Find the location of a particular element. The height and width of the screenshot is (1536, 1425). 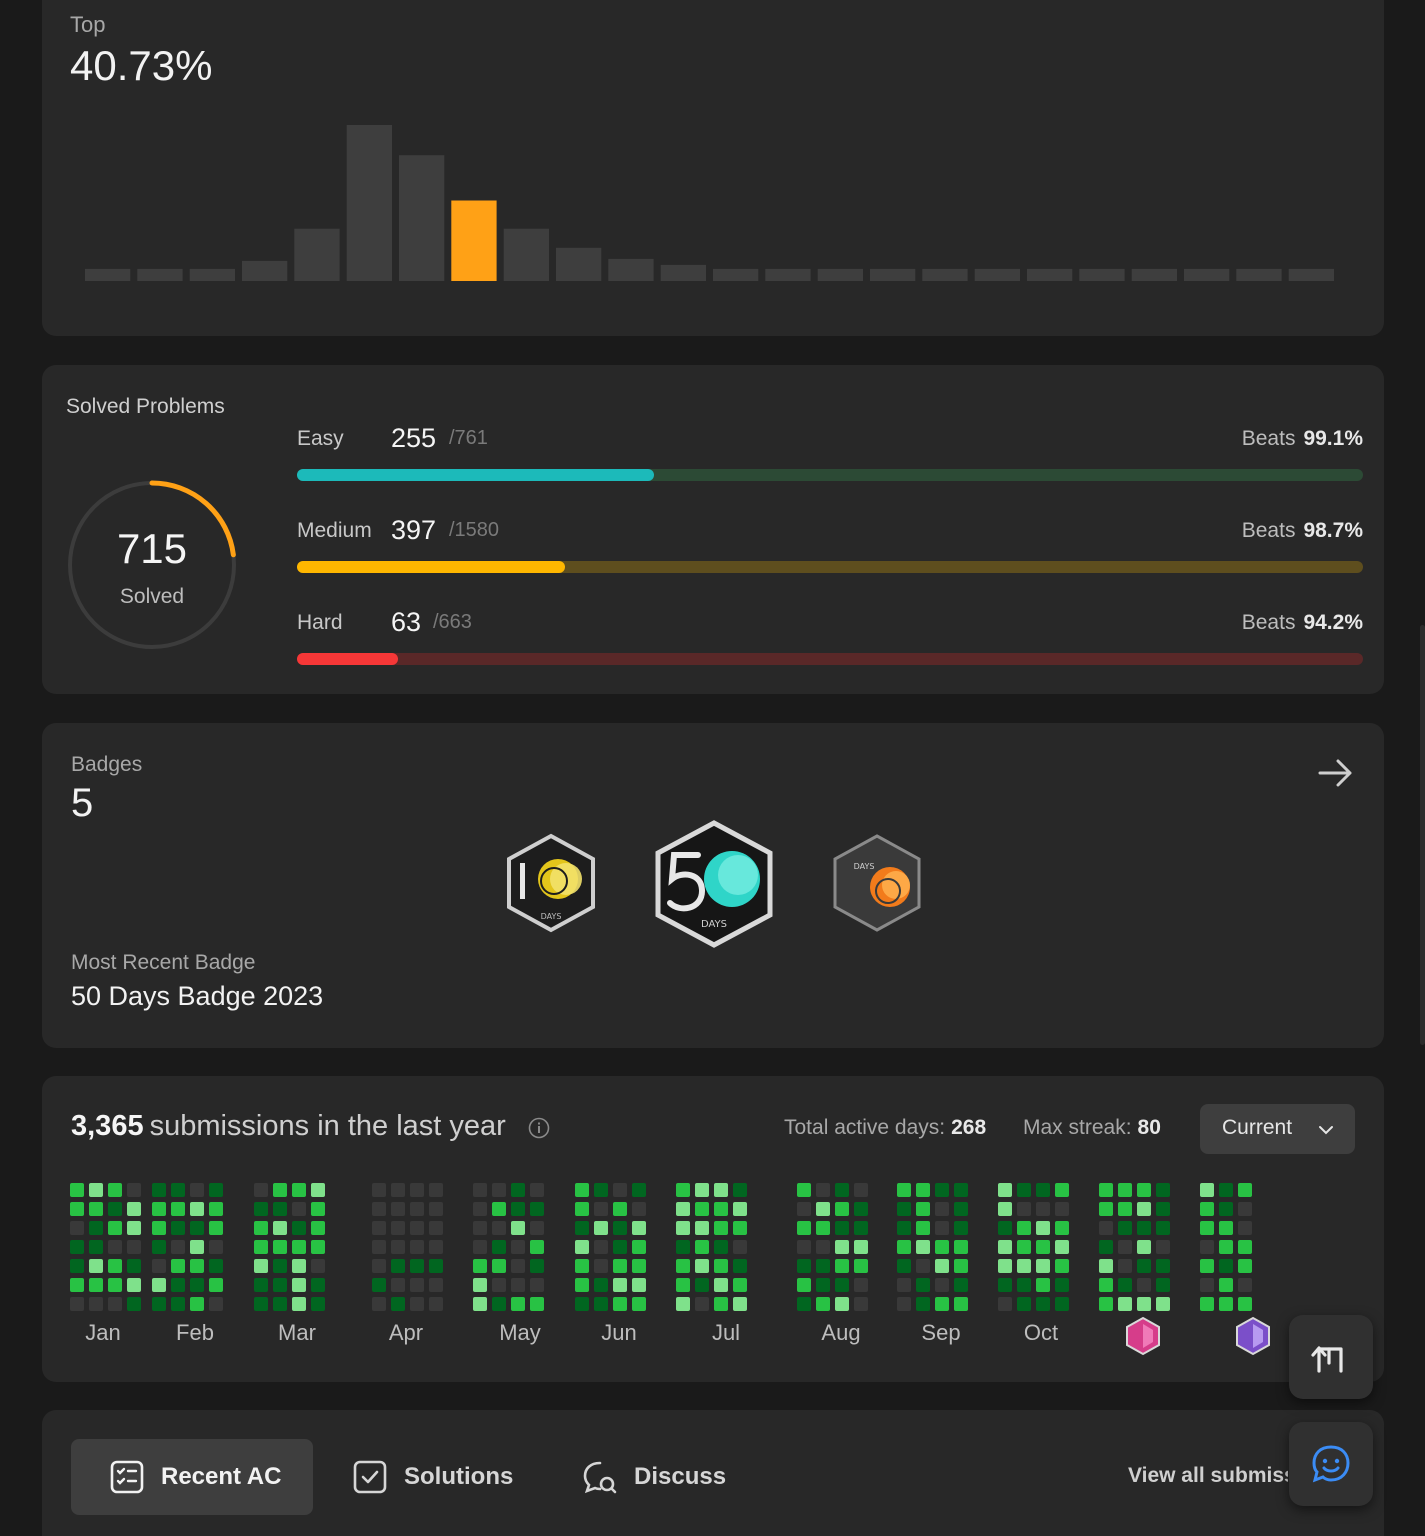

tab-solutions: Solutions is located at coordinates (447, 1477).